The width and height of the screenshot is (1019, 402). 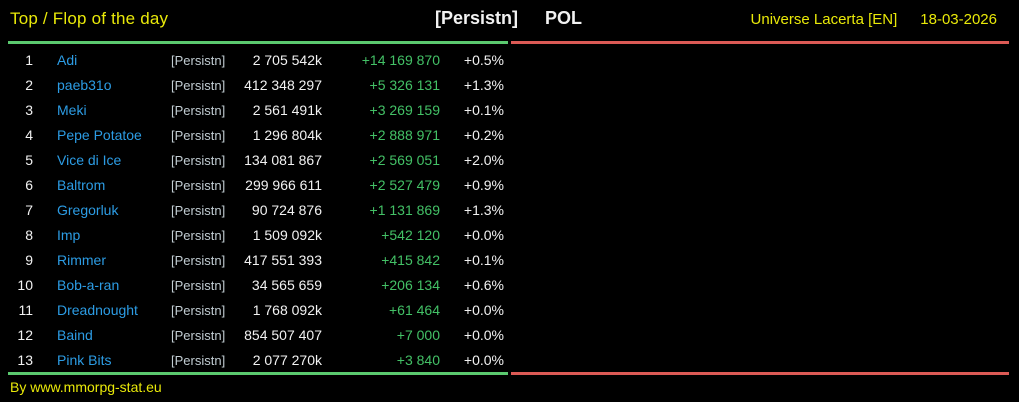 I want to click on points-cell: 854 507 407, so click(x=283, y=335).